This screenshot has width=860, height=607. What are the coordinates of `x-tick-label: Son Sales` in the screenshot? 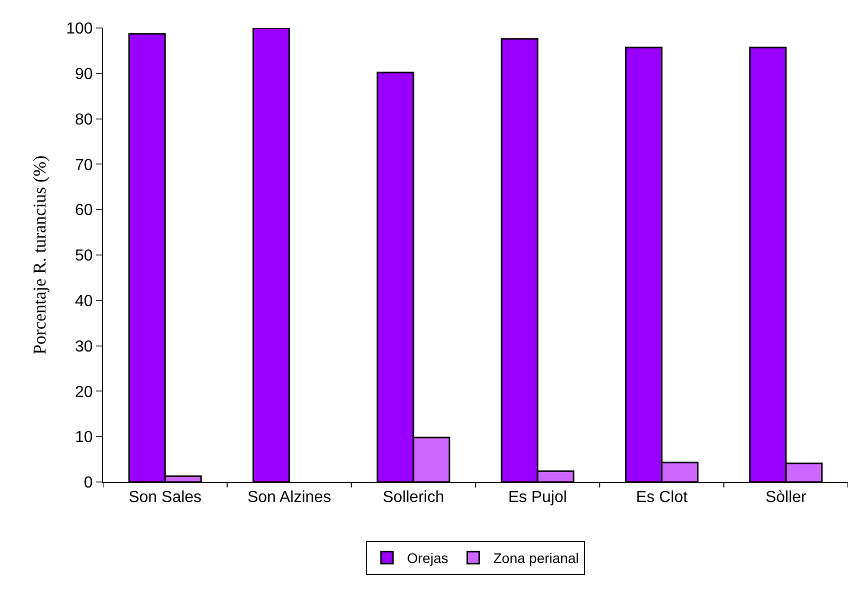 It's located at (165, 497).